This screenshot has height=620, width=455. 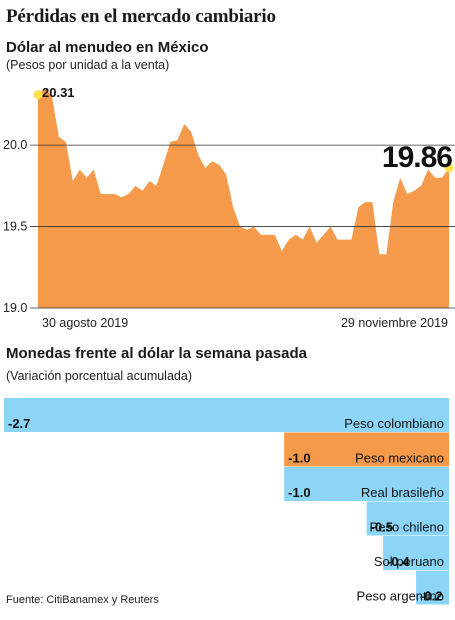 What do you see at coordinates (417, 157) in the screenshot?
I see `last-value-label: 19.86` at bounding box center [417, 157].